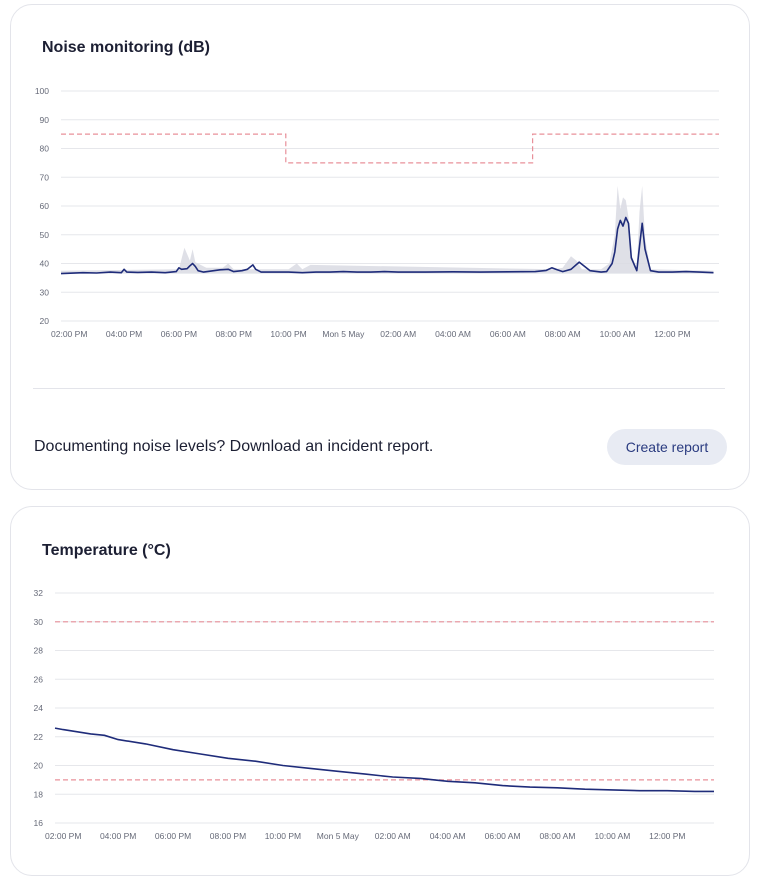  Describe the element at coordinates (45, 235) in the screenshot. I see `y-tick-label: 50` at that location.